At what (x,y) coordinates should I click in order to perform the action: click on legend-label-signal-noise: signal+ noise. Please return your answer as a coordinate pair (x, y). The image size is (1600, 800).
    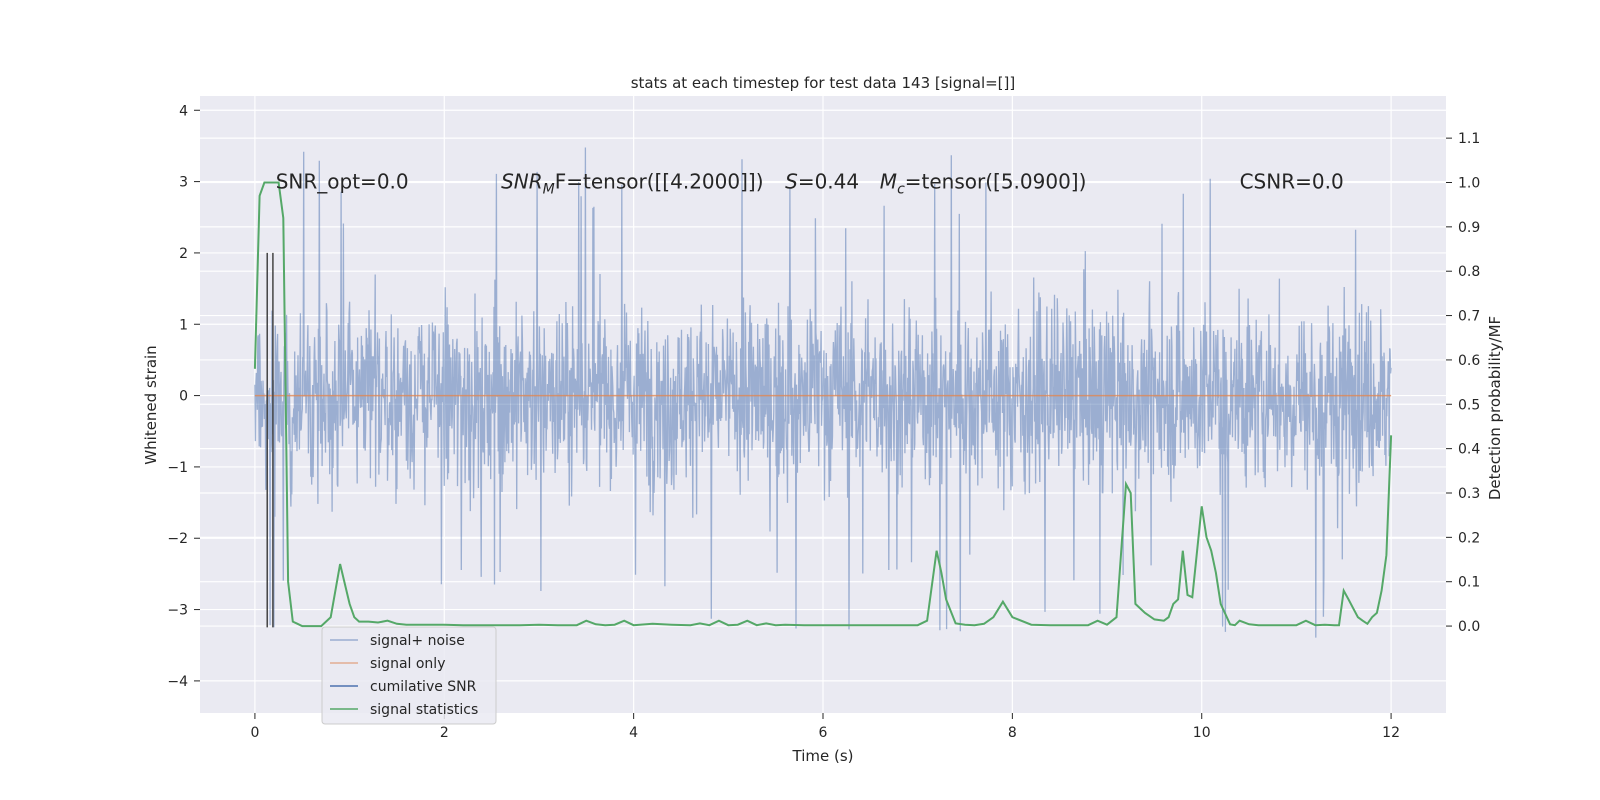
    Looking at the image, I should click on (417, 641).